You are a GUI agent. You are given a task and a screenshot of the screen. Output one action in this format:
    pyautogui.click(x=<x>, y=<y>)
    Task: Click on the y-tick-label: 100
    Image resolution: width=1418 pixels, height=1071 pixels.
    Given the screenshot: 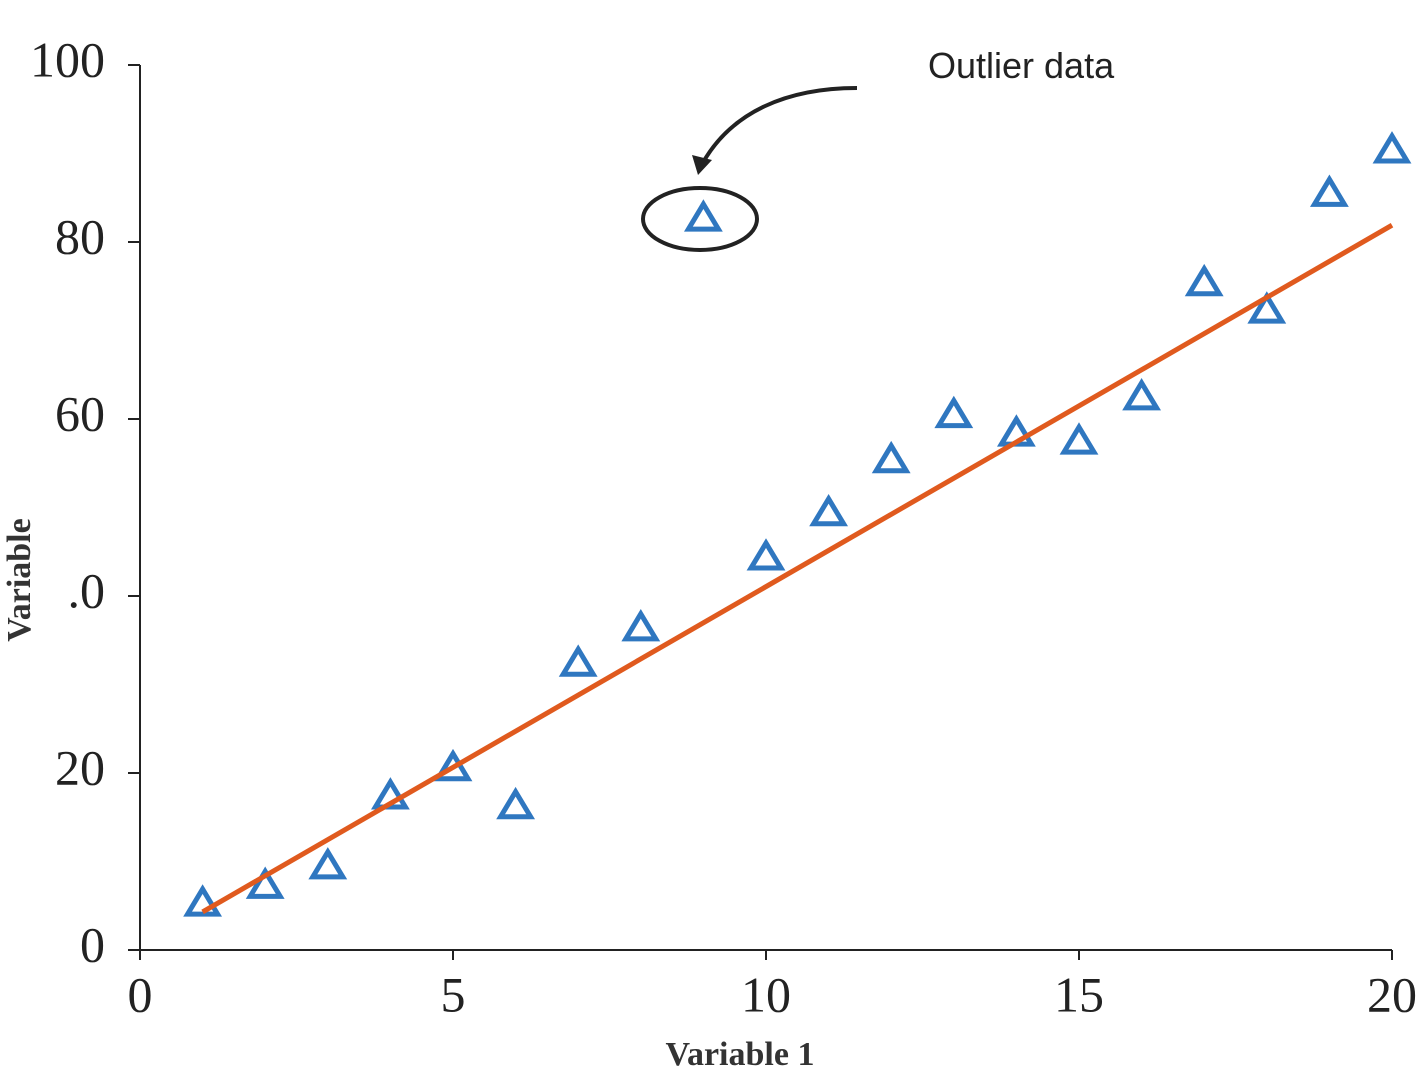 What is the action you would take?
    pyautogui.click(x=67, y=59)
    